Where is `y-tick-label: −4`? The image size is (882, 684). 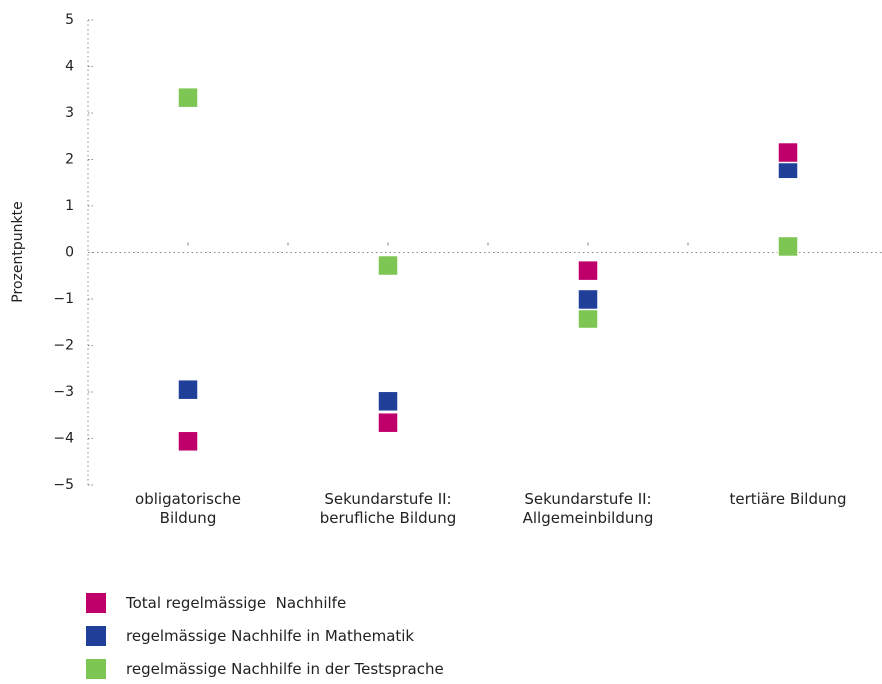 y-tick-label: −4 is located at coordinates (63, 439).